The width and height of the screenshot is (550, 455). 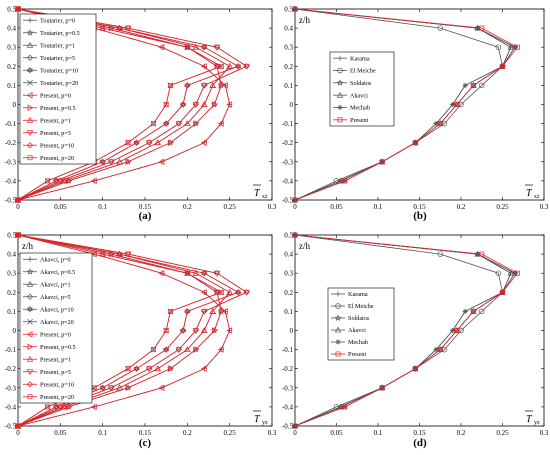 What do you see at coordinates (304, 20) in the screenshot?
I see `y-axis-label: z/h` at bounding box center [304, 20].